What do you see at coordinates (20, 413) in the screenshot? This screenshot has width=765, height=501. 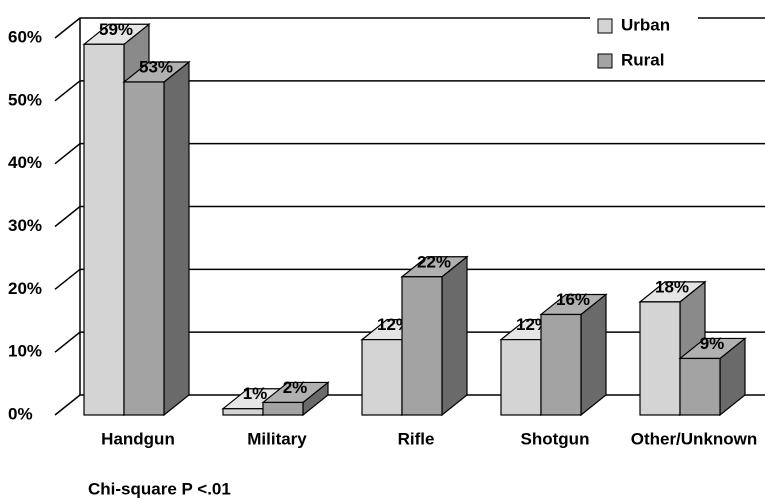 I see `y-tick-label: 0%` at bounding box center [20, 413].